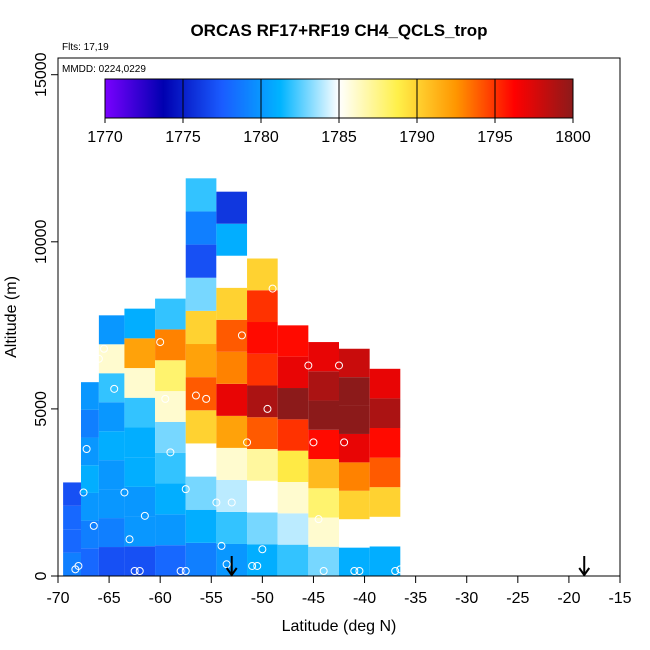 This screenshot has height=650, width=650. What do you see at coordinates (568, 598) in the screenshot?
I see `x-tick-label: -20` at bounding box center [568, 598].